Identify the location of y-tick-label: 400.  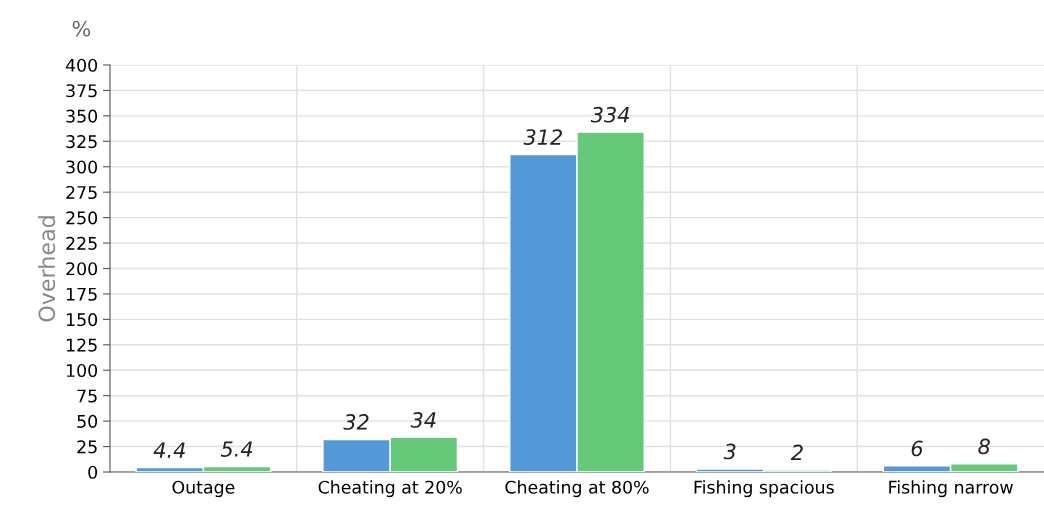
(81, 65).